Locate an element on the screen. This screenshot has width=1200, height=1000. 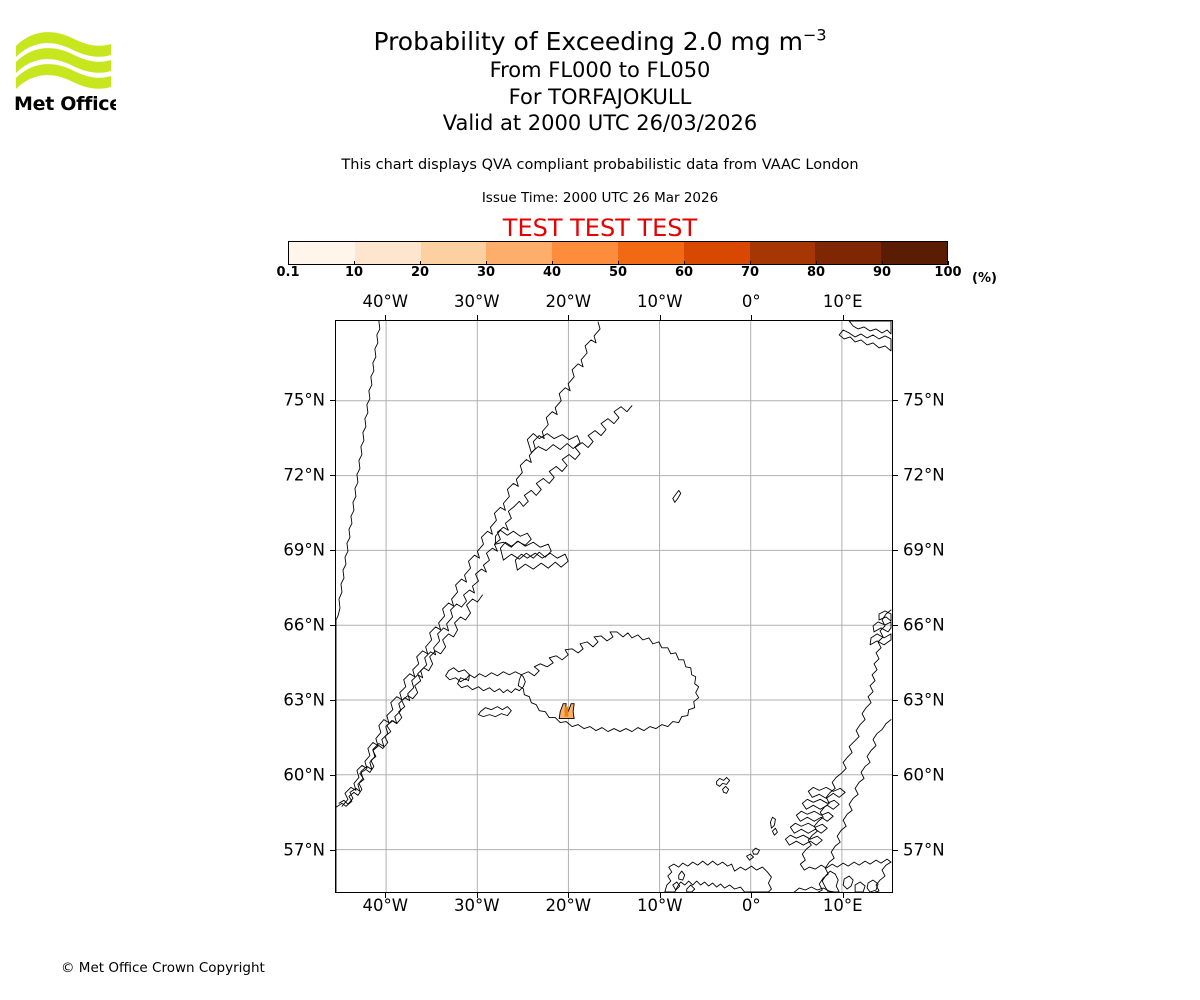
lat-label-left-69°N: 69°N is located at coordinates (304, 550).